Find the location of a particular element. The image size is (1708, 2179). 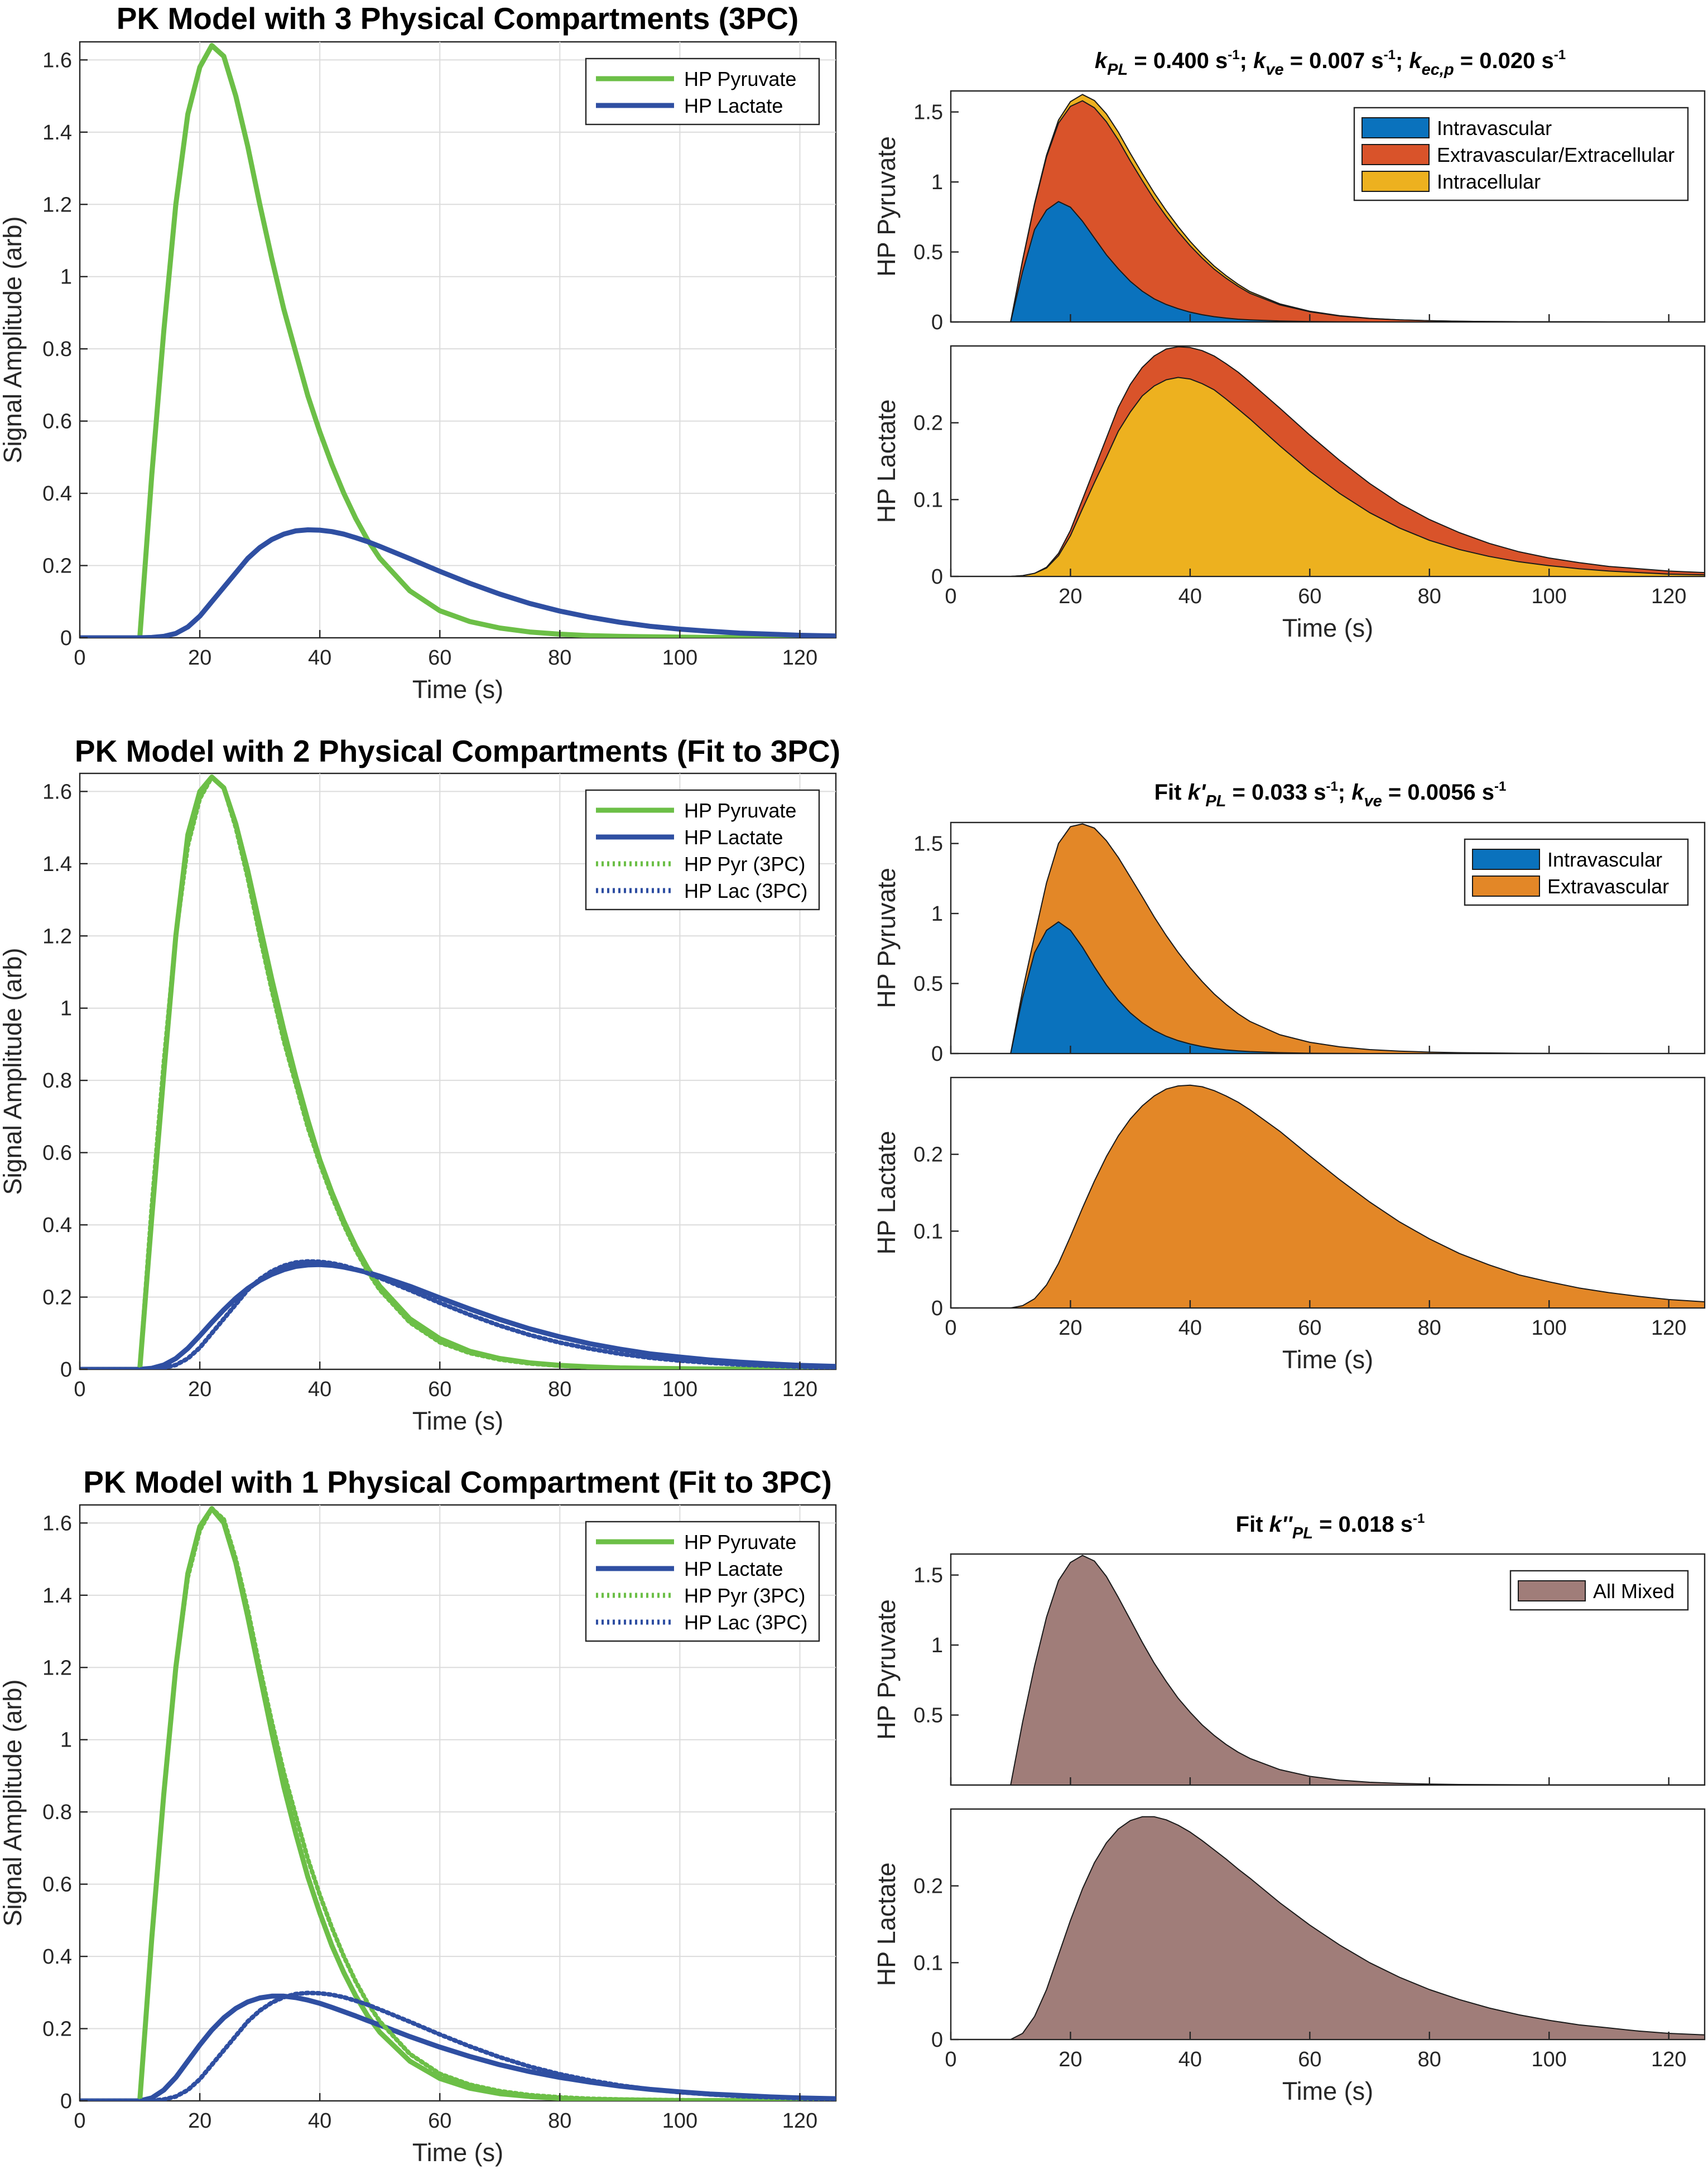

series-line-hp-pyr-3pc is located at coordinates (458, 1072).